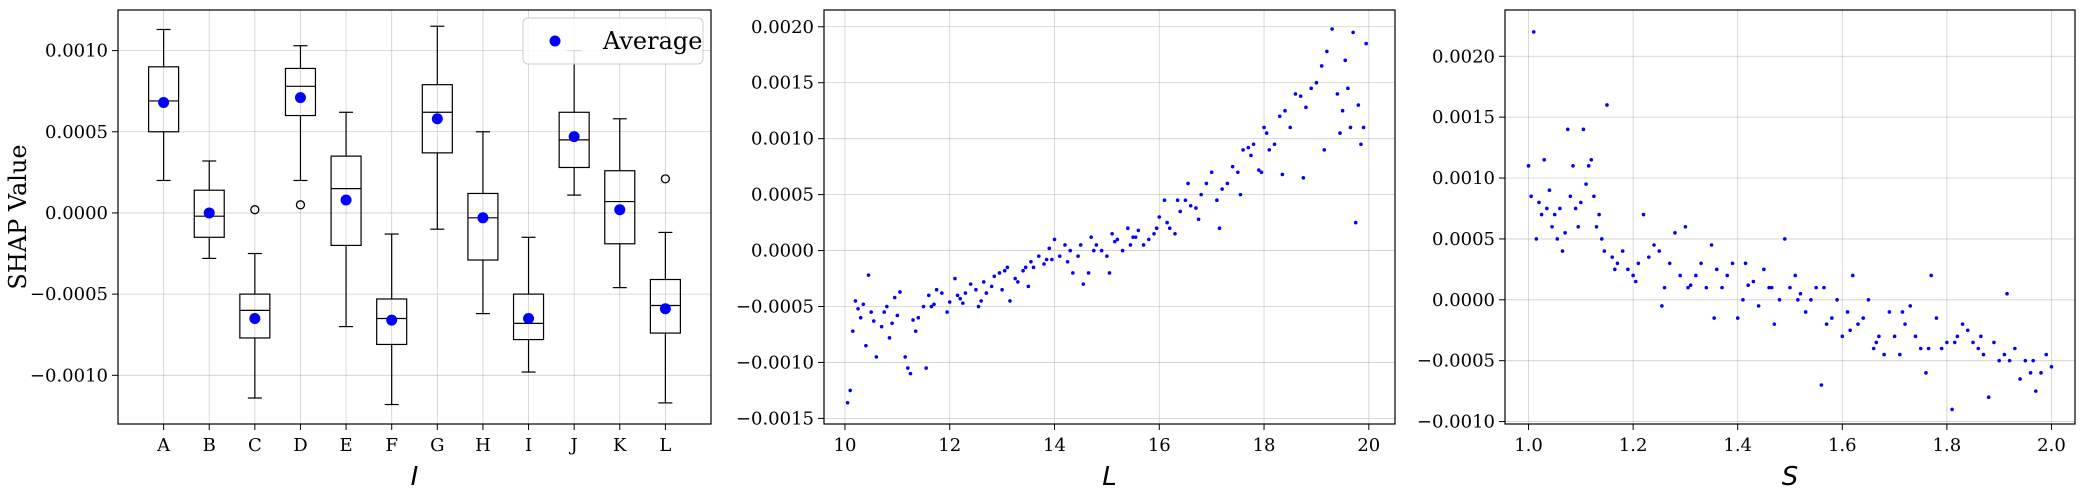 This screenshot has height=489, width=2090. I want to click on x-tick-label: A, so click(163, 445).